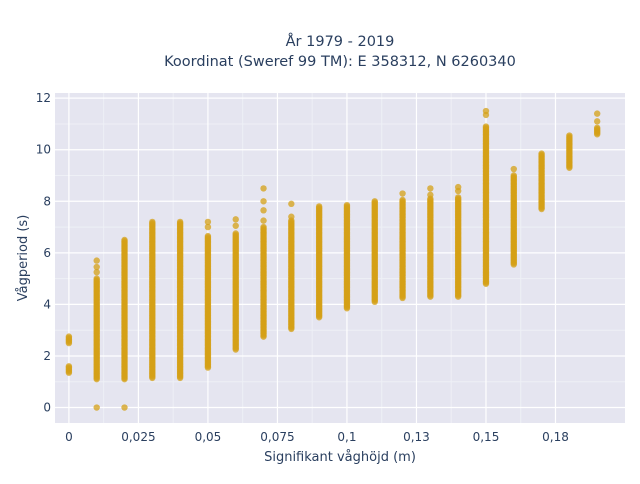 This screenshot has height=484, width=640. Describe the element at coordinates (43, 98) in the screenshot. I see `y-tick-label: 12` at that location.